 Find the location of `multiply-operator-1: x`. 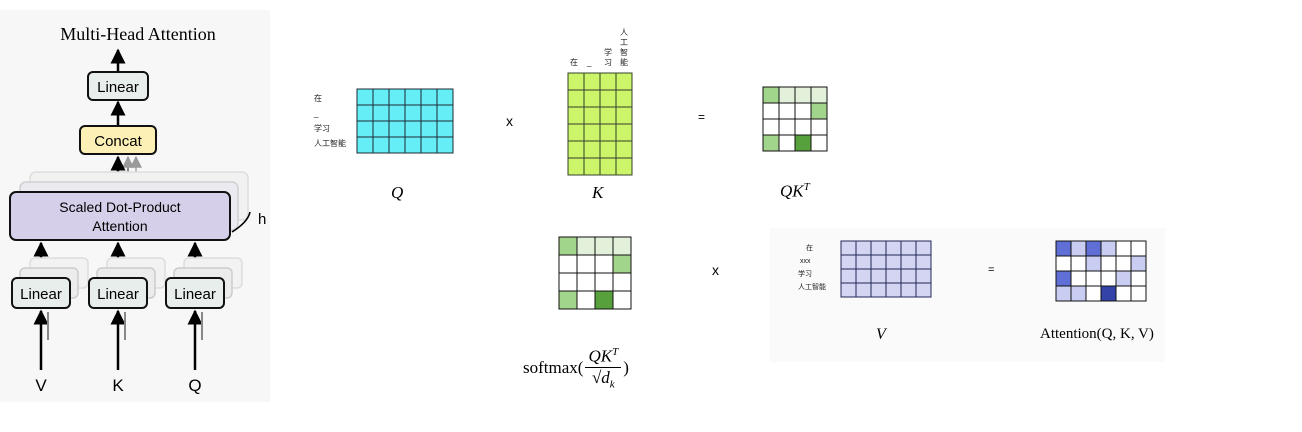

multiply-operator-1: x is located at coordinates (509, 121).